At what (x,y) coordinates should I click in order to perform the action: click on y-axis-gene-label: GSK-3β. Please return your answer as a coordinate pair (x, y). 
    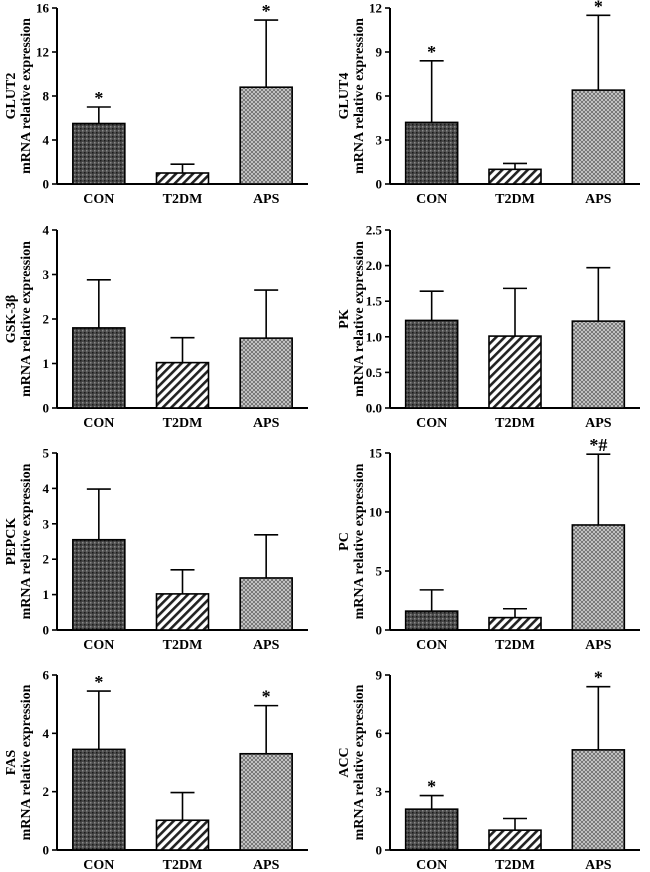
    Looking at the image, I should click on (11, 319).